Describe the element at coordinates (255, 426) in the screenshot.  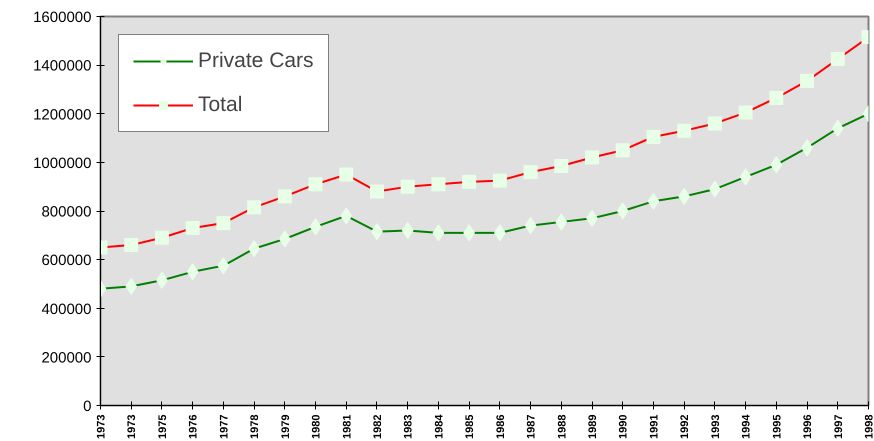
I see `x-tick-label: 1978` at that location.